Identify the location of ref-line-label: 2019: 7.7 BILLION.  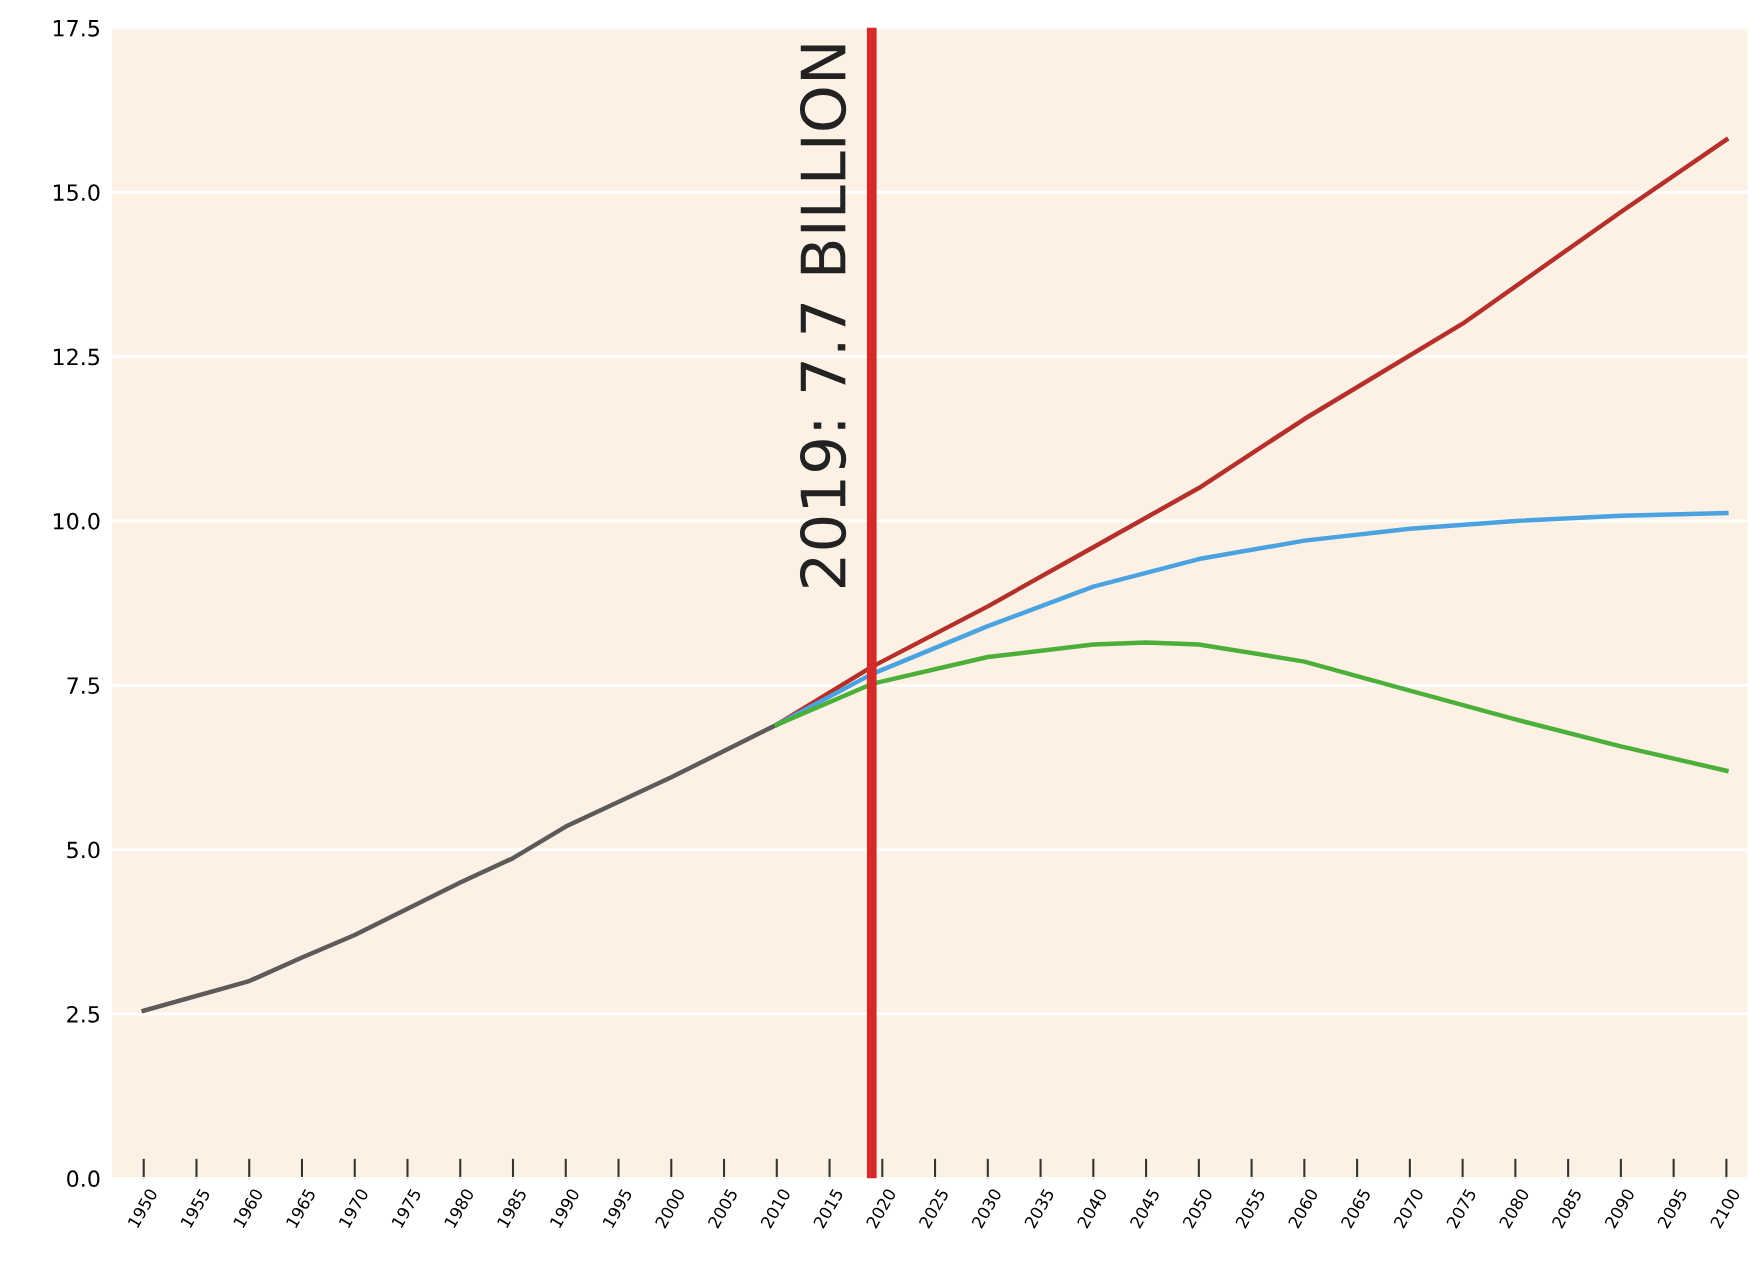
(823, 316).